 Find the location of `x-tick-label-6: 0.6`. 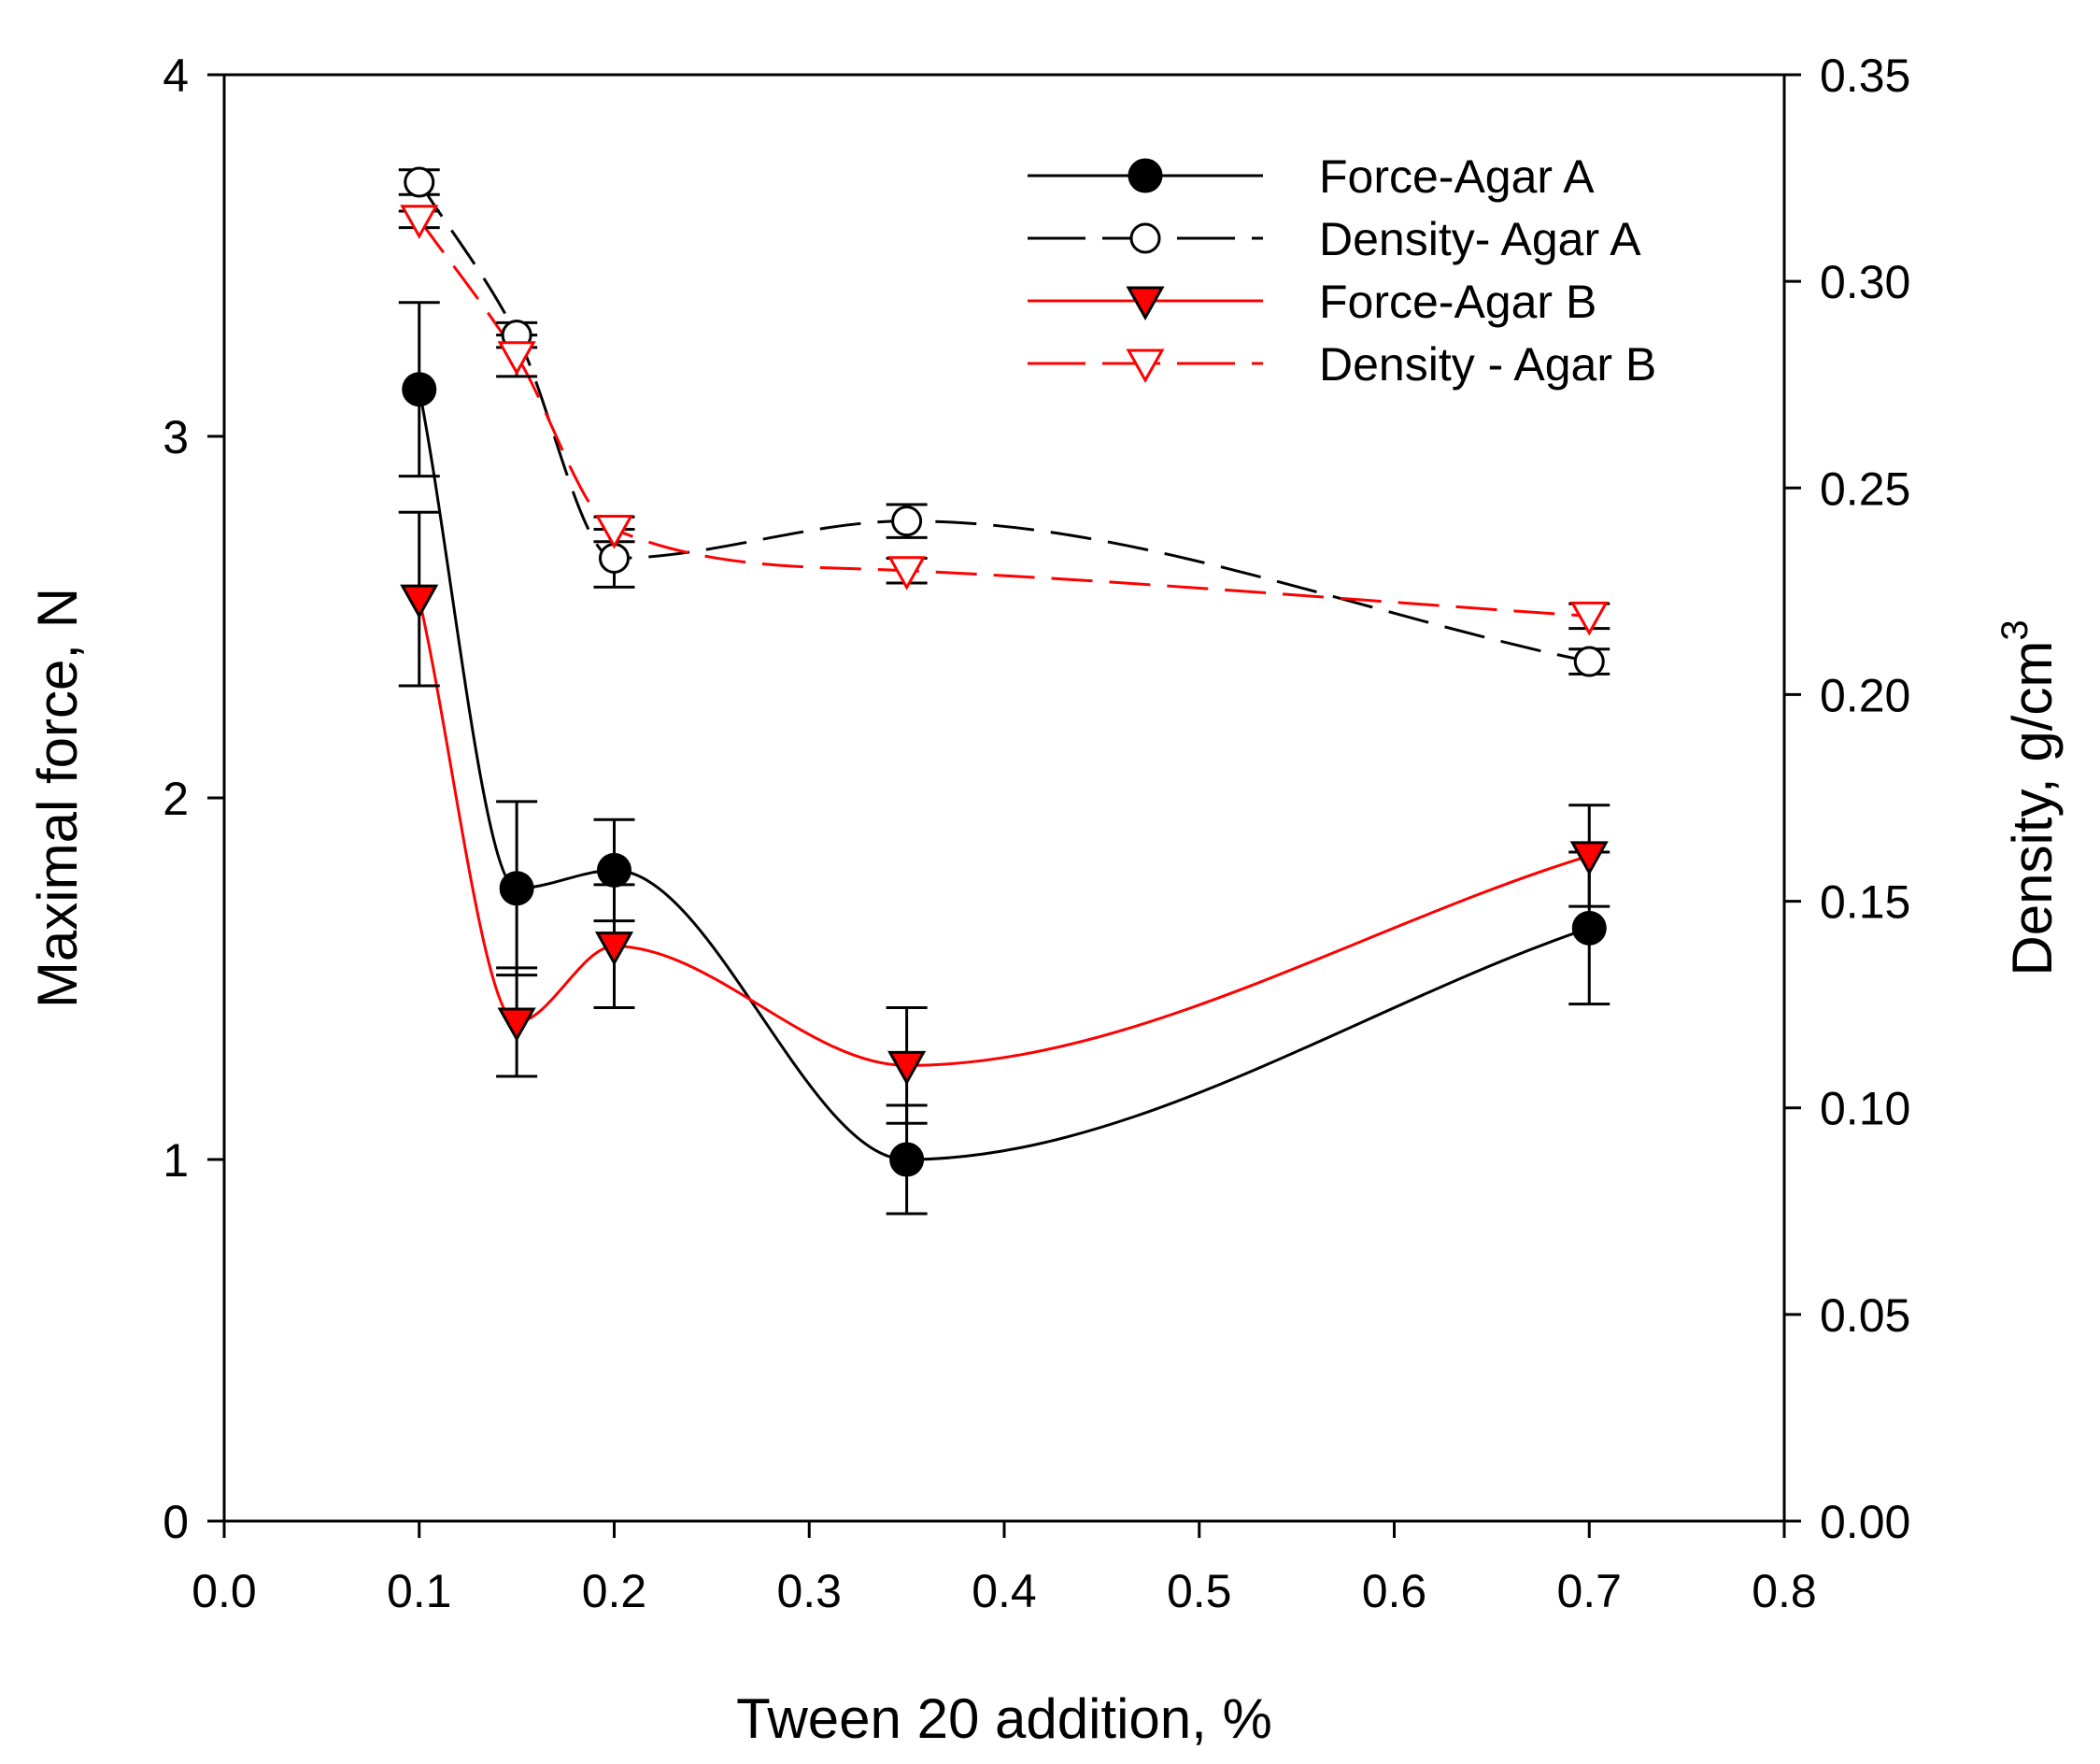

x-tick-label-6: 0.6 is located at coordinates (1395, 1591).